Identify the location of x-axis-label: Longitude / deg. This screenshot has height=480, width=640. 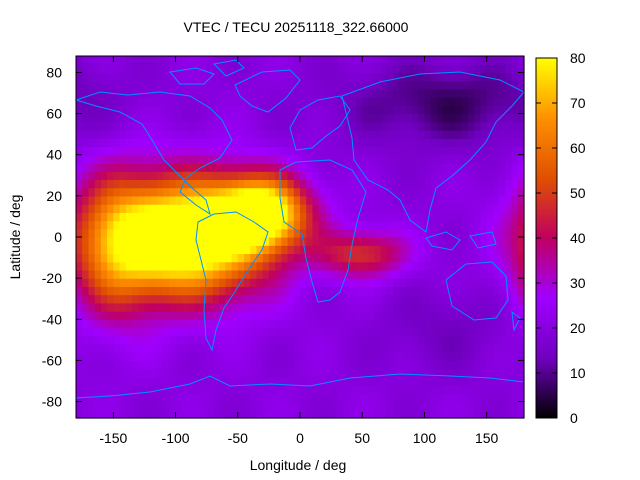
(298, 465).